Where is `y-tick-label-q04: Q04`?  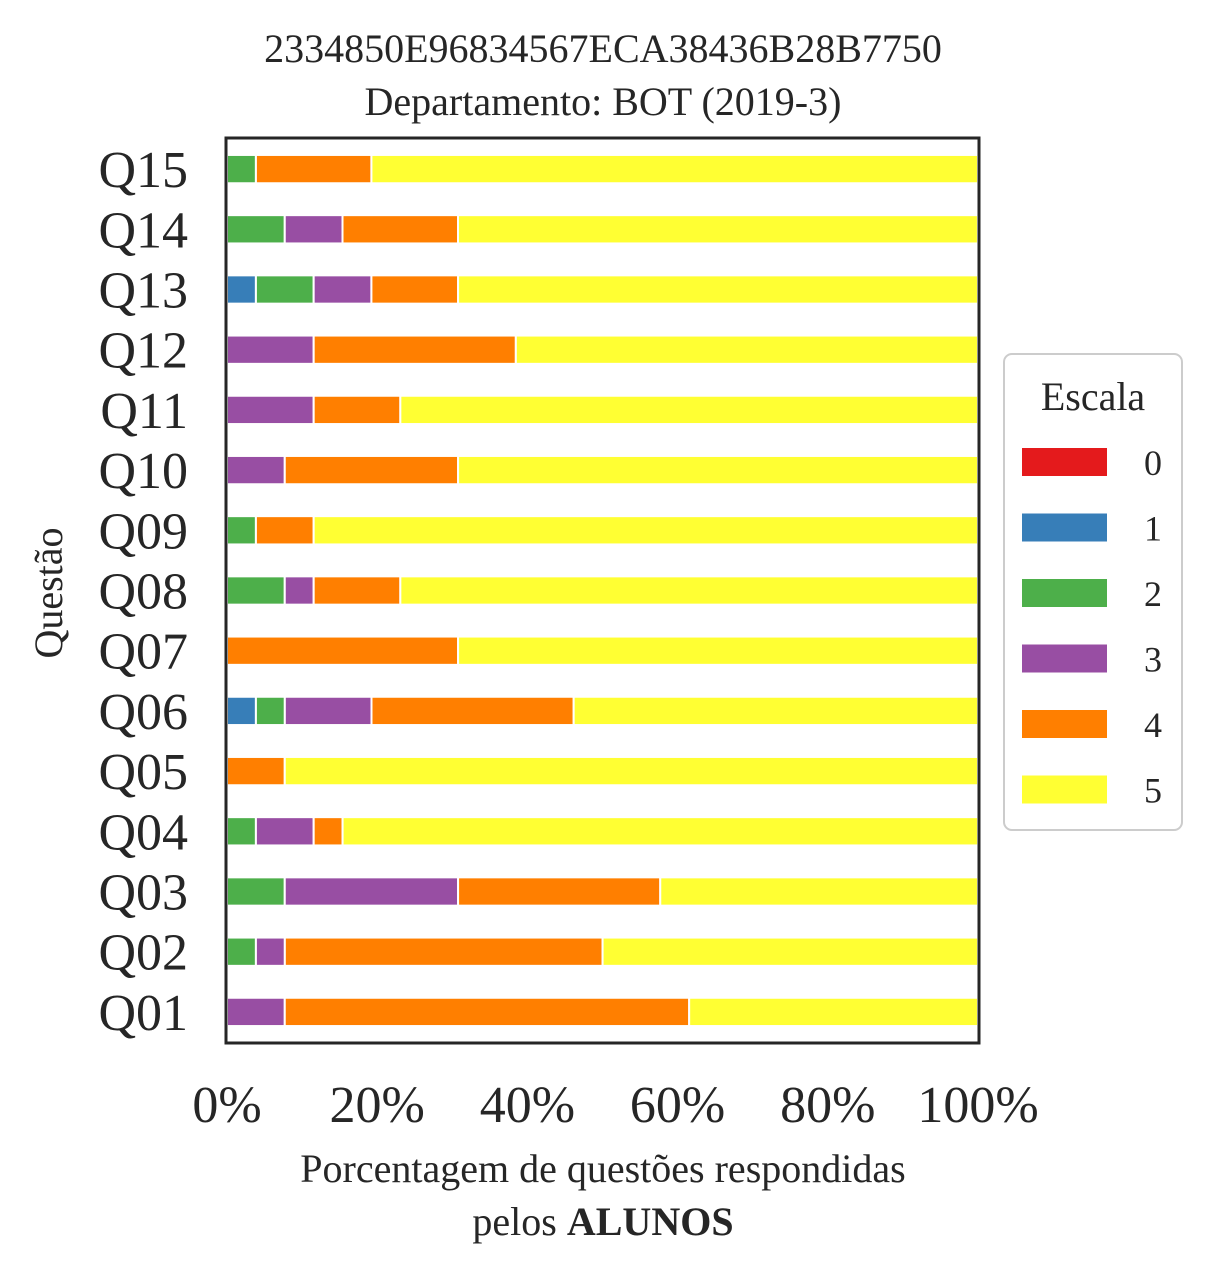 y-tick-label-q04: Q04 is located at coordinates (143, 832).